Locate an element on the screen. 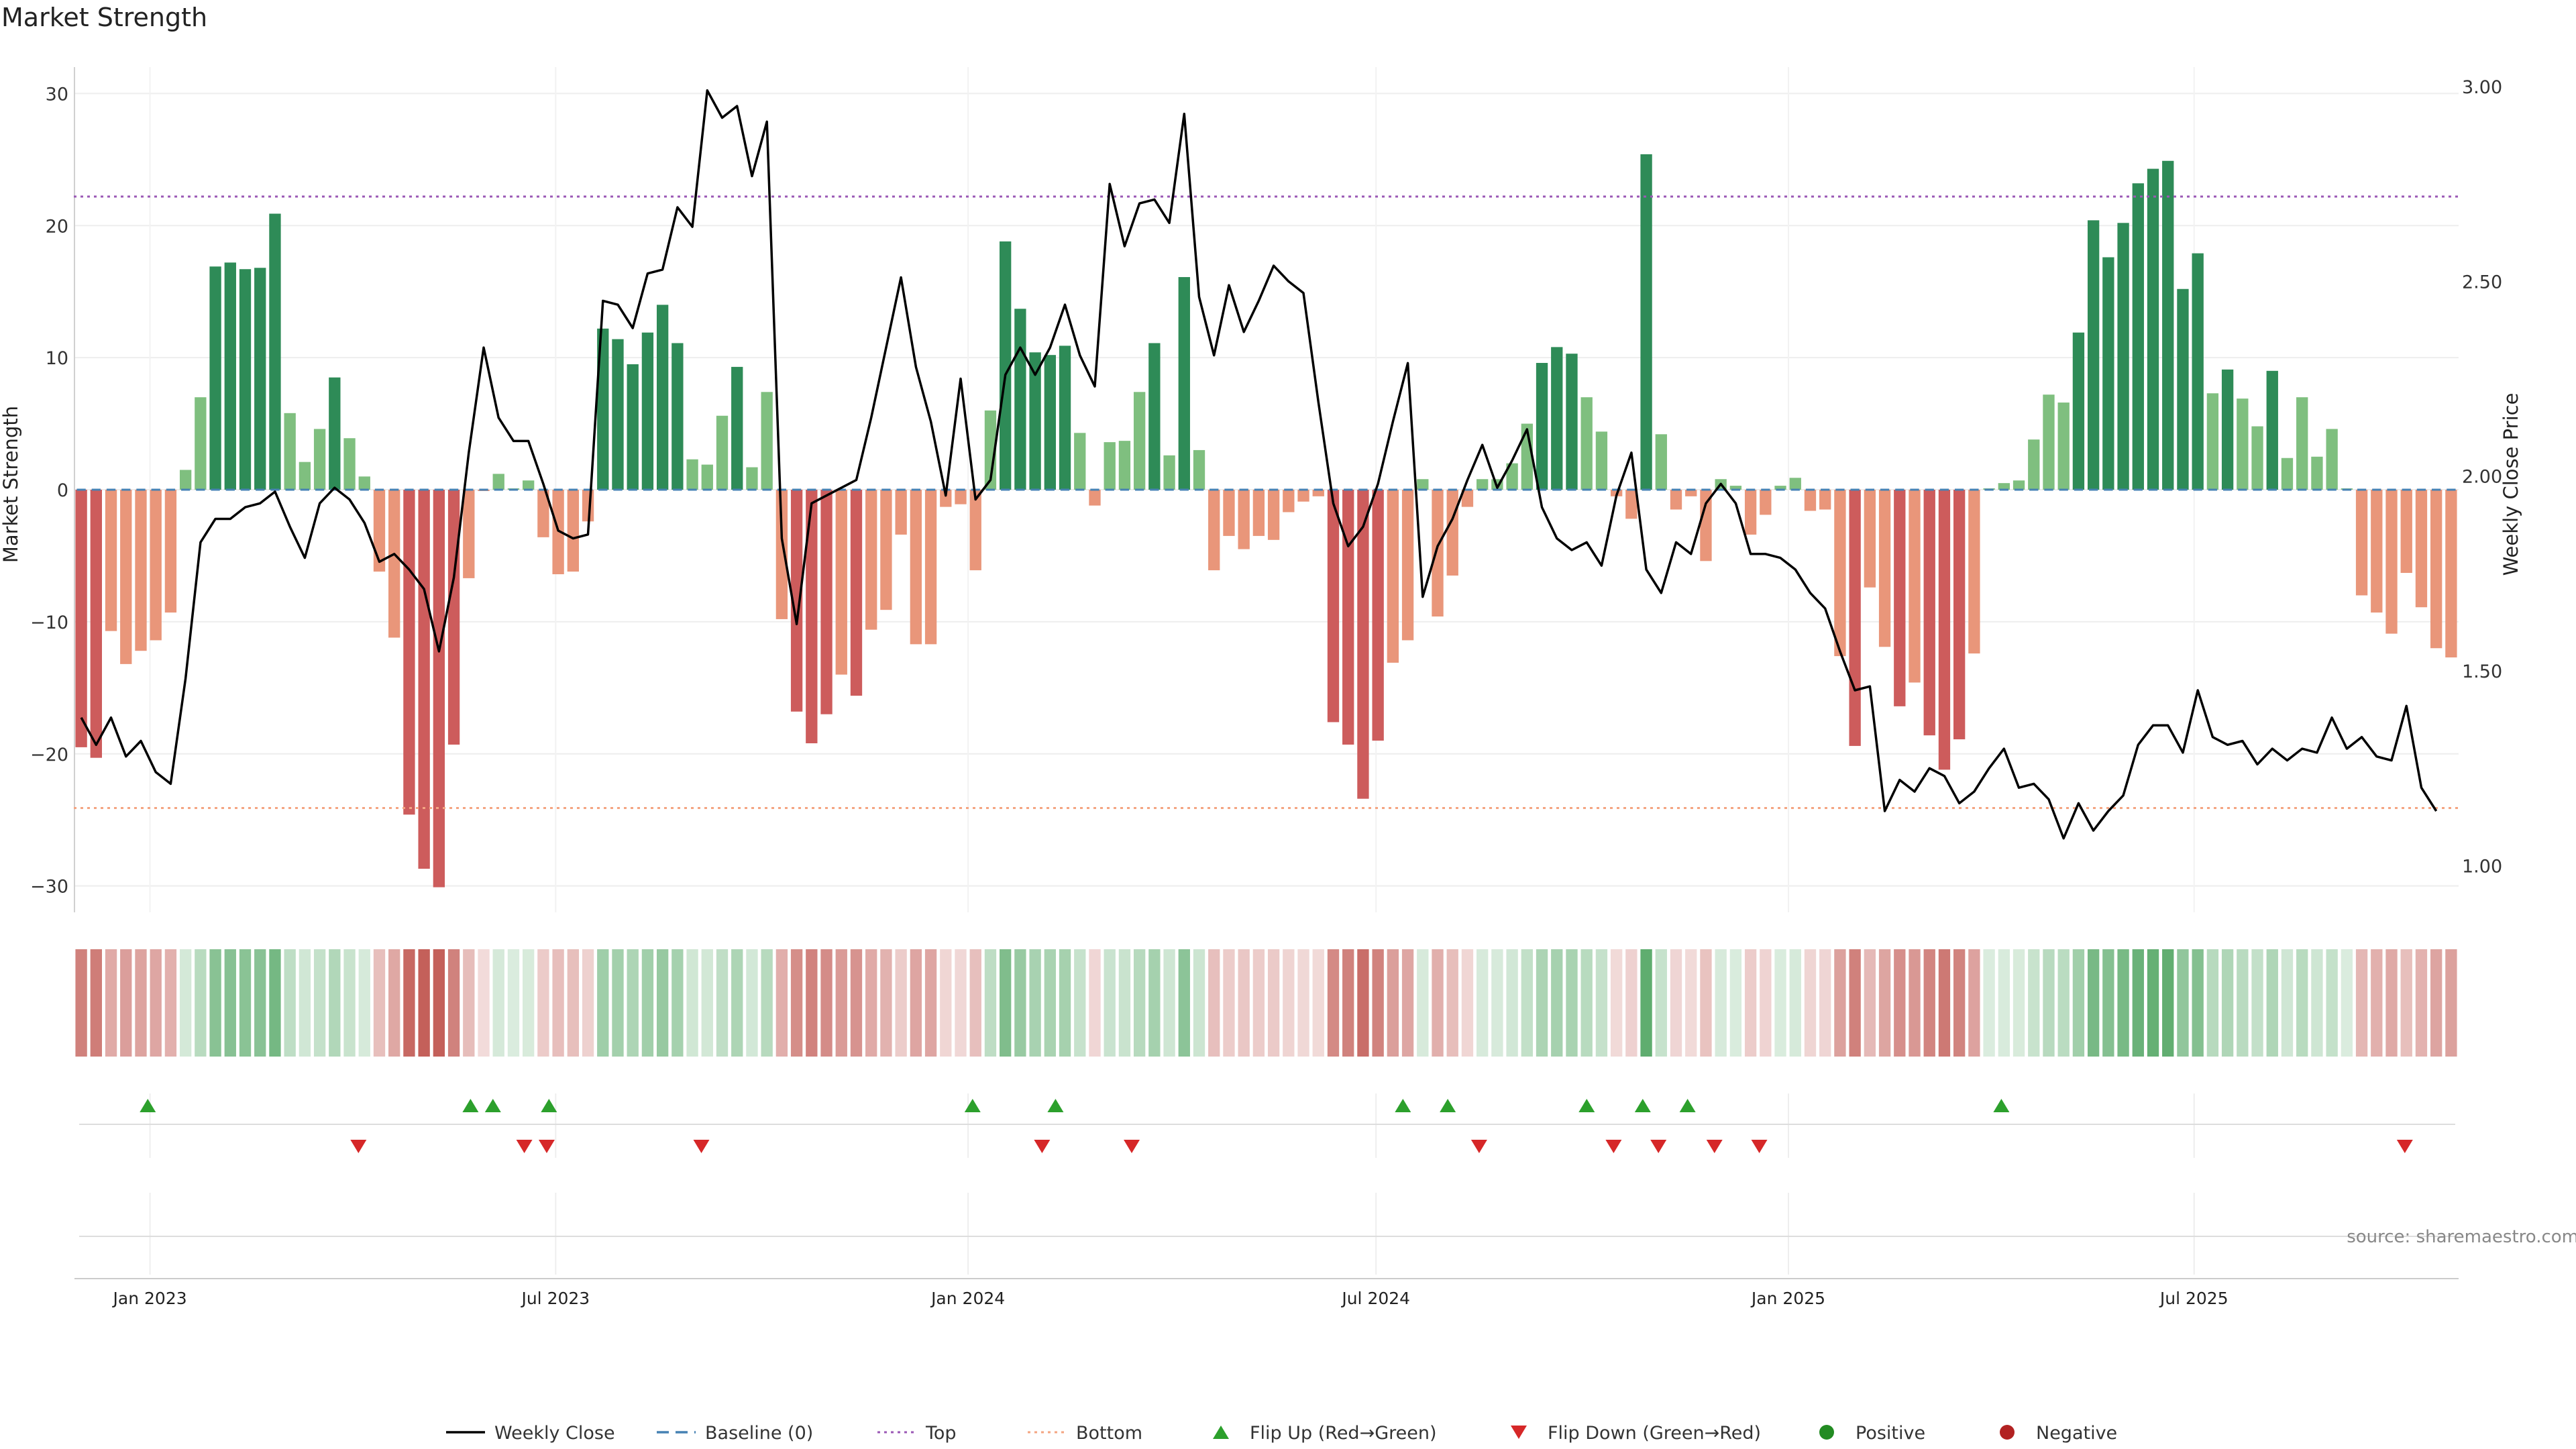 This screenshot has height=1449, width=2576. legend-item-positive: Positive is located at coordinates (1872, 1433).